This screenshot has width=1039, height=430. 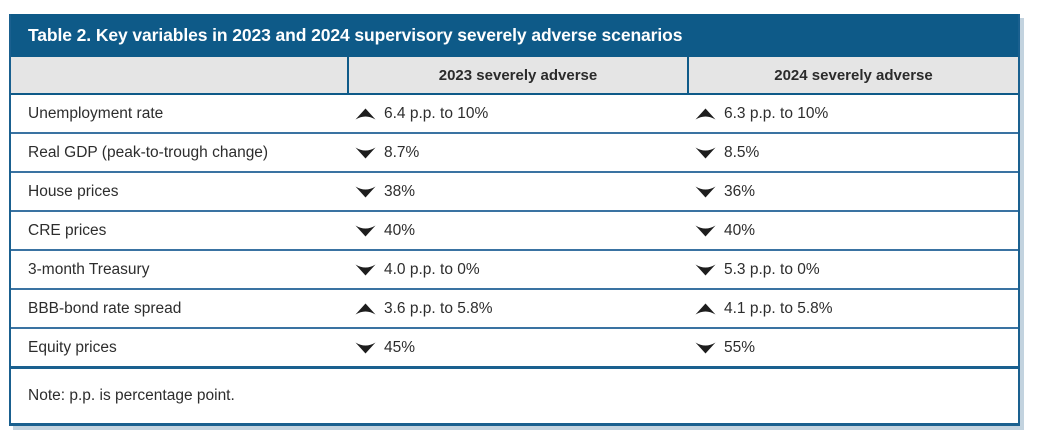 What do you see at coordinates (742, 152) in the screenshot?
I see `value-text: 8.5%` at bounding box center [742, 152].